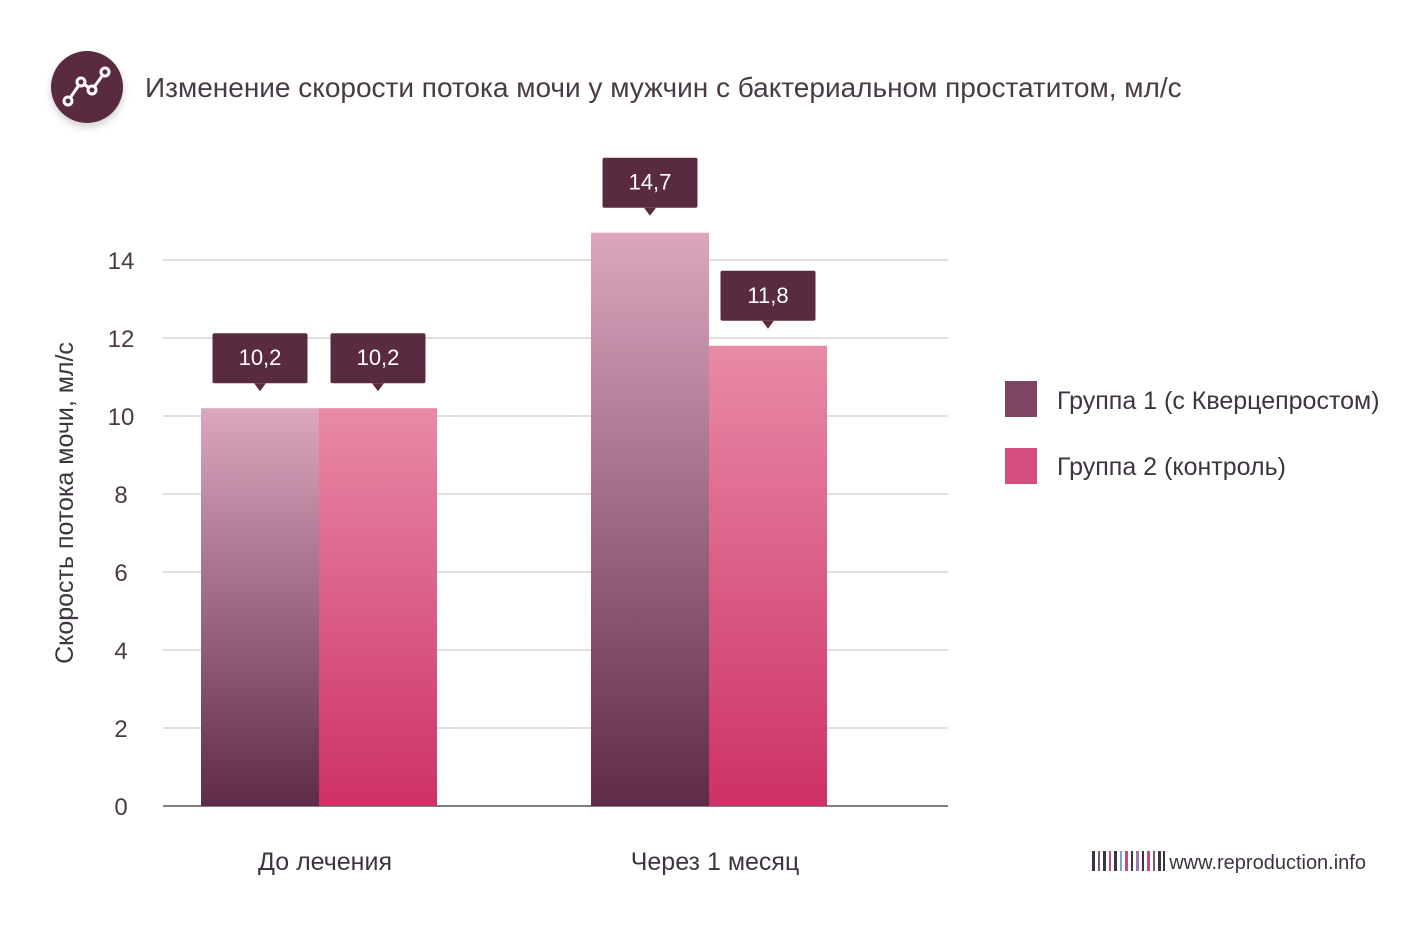 The height and width of the screenshot is (933, 1428). What do you see at coordinates (121, 417) in the screenshot?
I see `y-tick-label: 10` at bounding box center [121, 417].